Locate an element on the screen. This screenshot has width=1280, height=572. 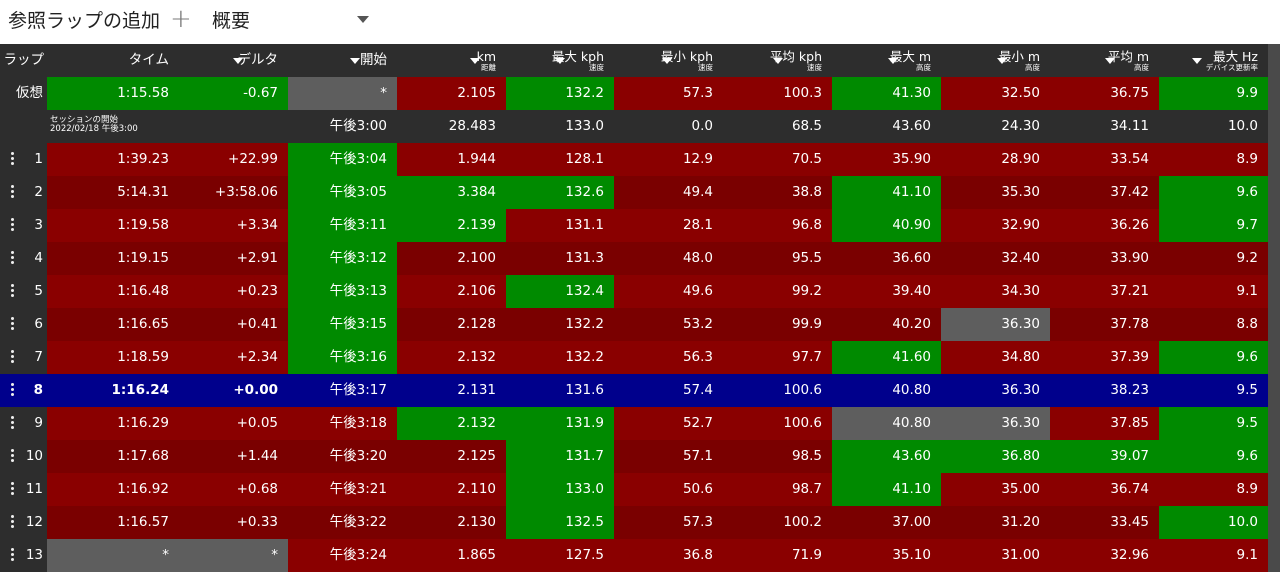
table-cell: 38.23 is located at coordinates (1104, 390).